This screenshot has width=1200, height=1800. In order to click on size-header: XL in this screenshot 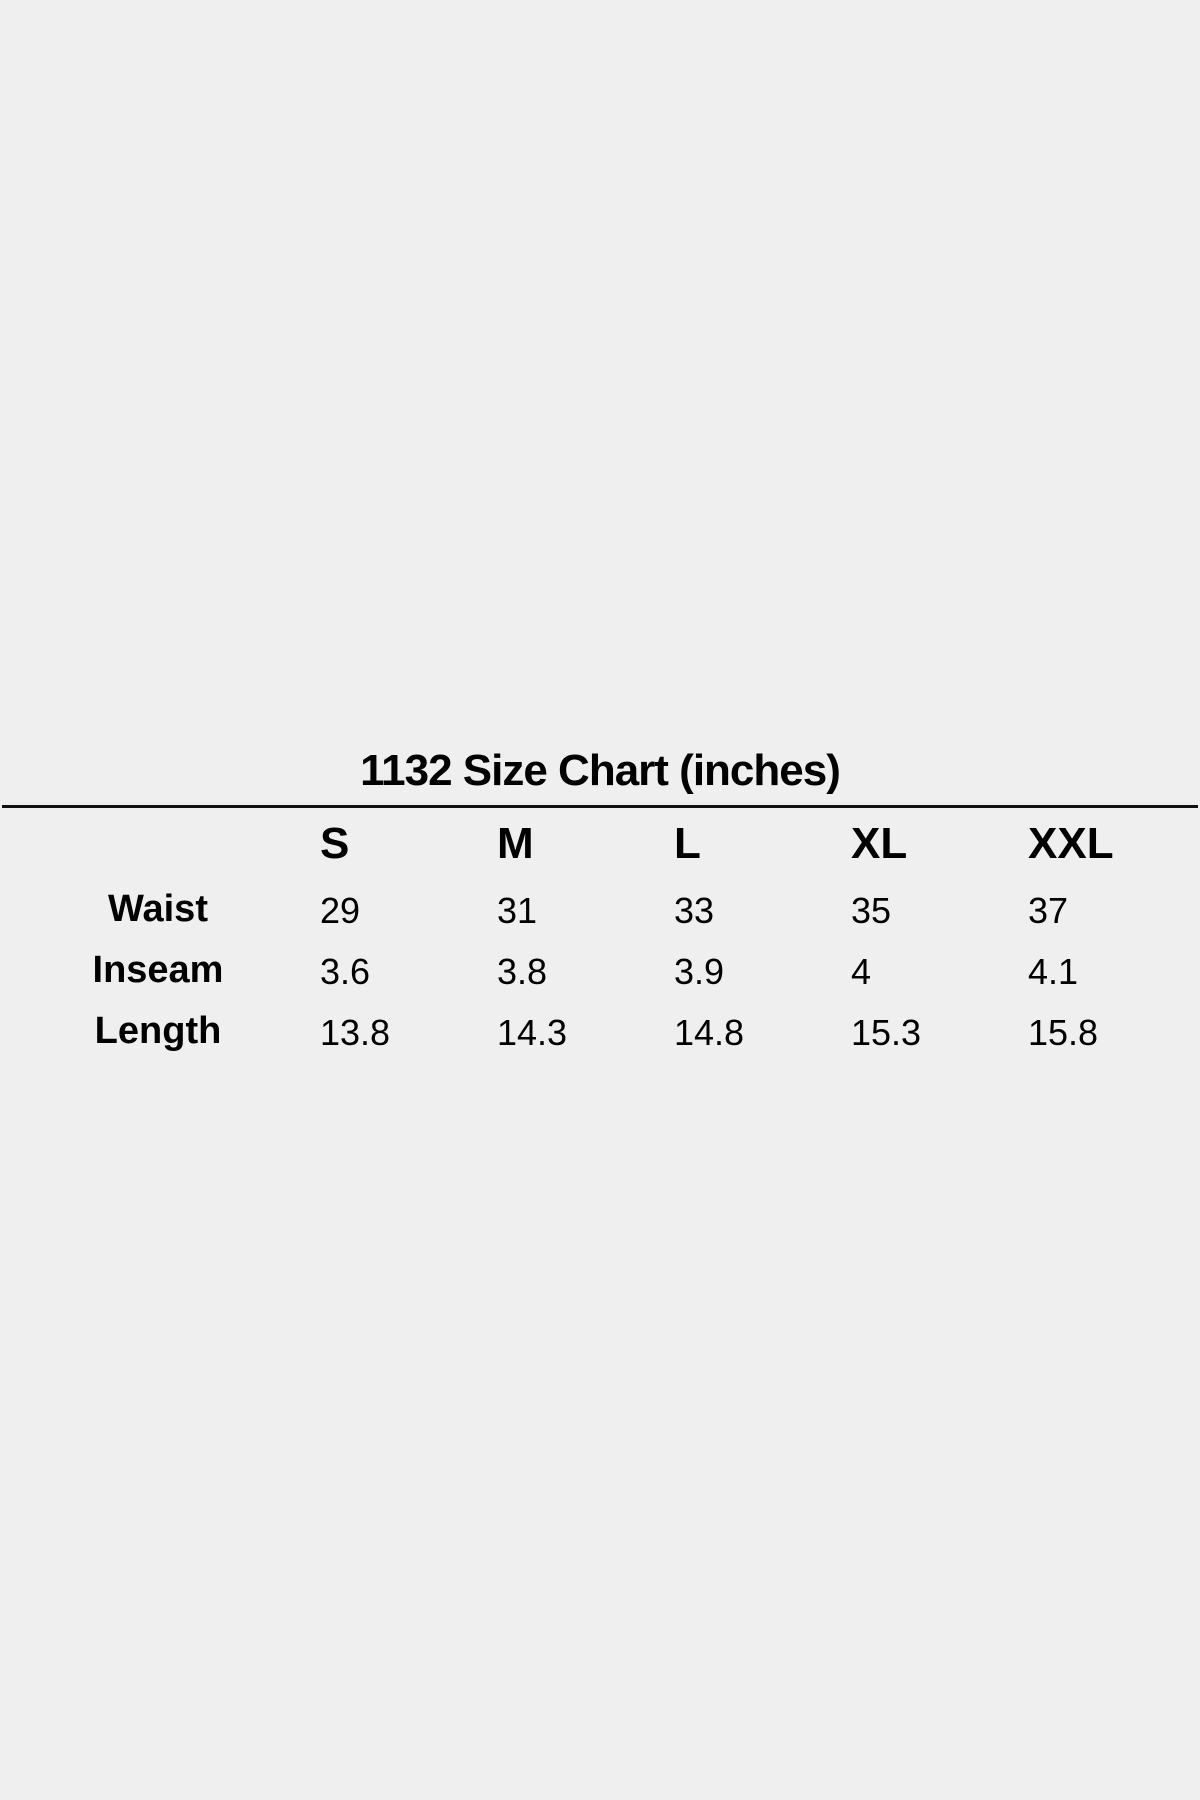, I will do `click(879, 843)`.